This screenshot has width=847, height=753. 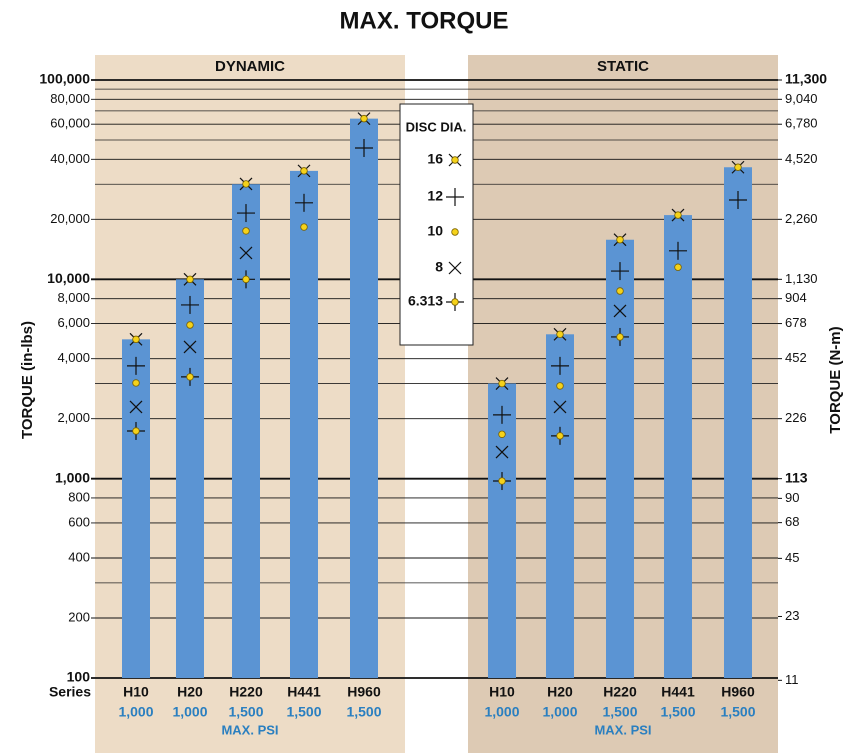 What do you see at coordinates (796, 322) in the screenshot?
I see `y2-tick-label: 678` at bounding box center [796, 322].